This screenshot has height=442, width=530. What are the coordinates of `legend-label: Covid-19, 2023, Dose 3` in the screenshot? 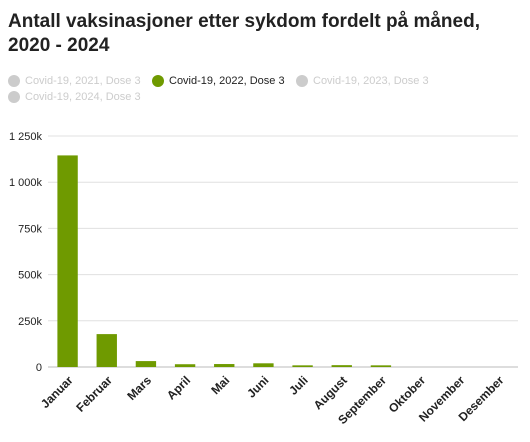 It's located at (371, 81).